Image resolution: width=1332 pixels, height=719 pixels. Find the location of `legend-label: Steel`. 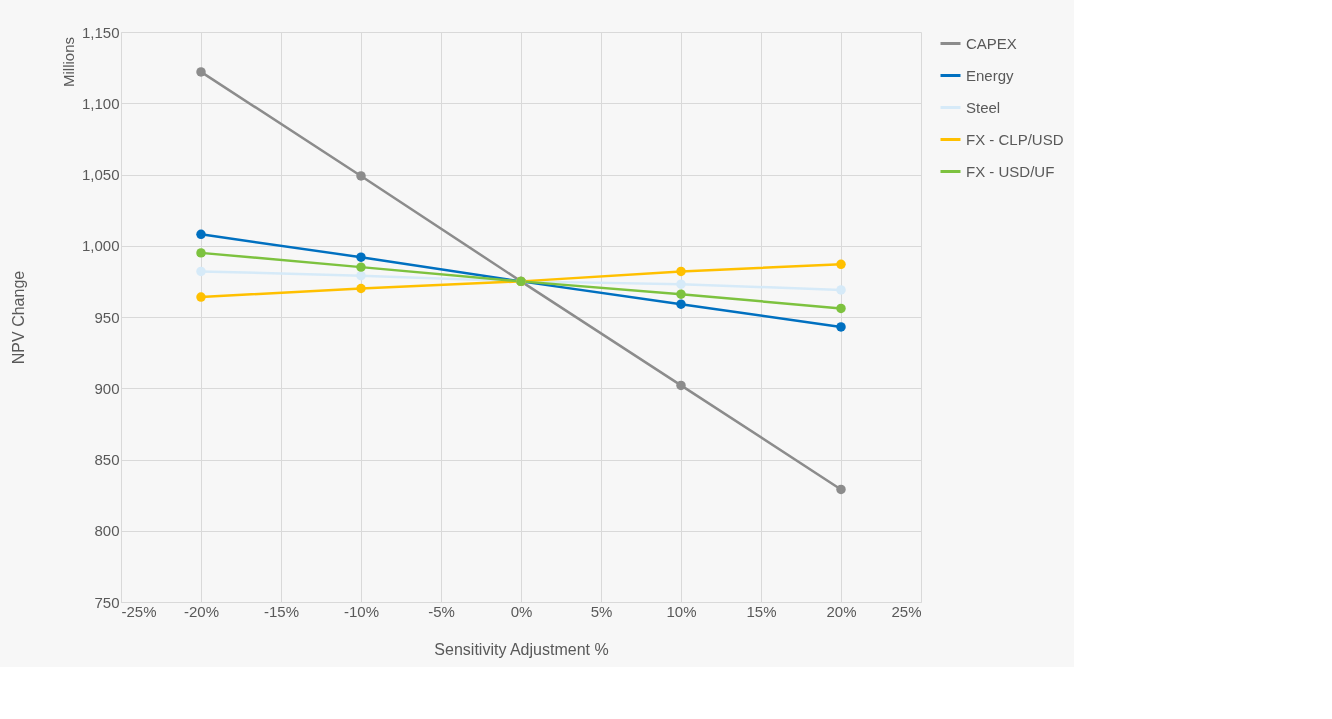

legend-label: Steel is located at coordinates (983, 107).